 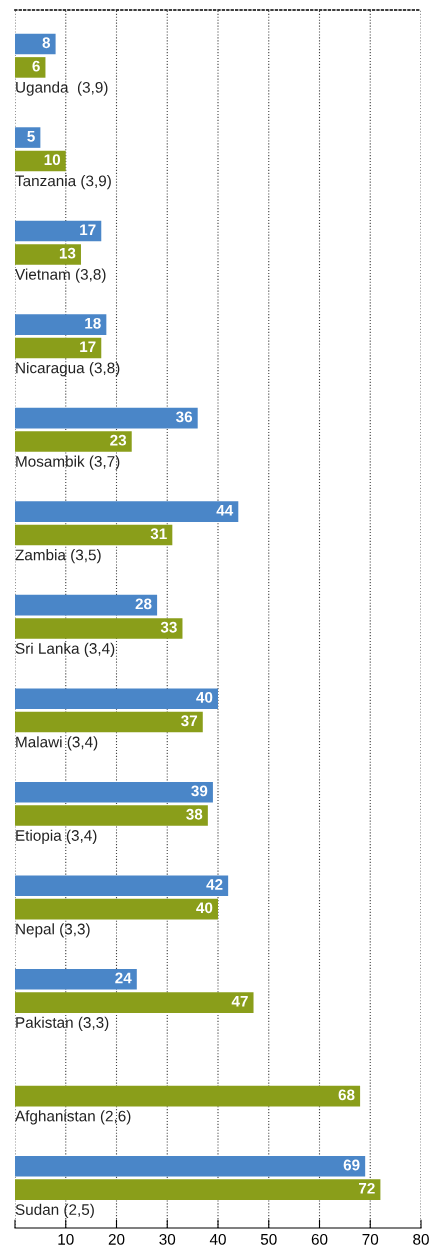 I want to click on data-label: 6, so click(x=36, y=66).